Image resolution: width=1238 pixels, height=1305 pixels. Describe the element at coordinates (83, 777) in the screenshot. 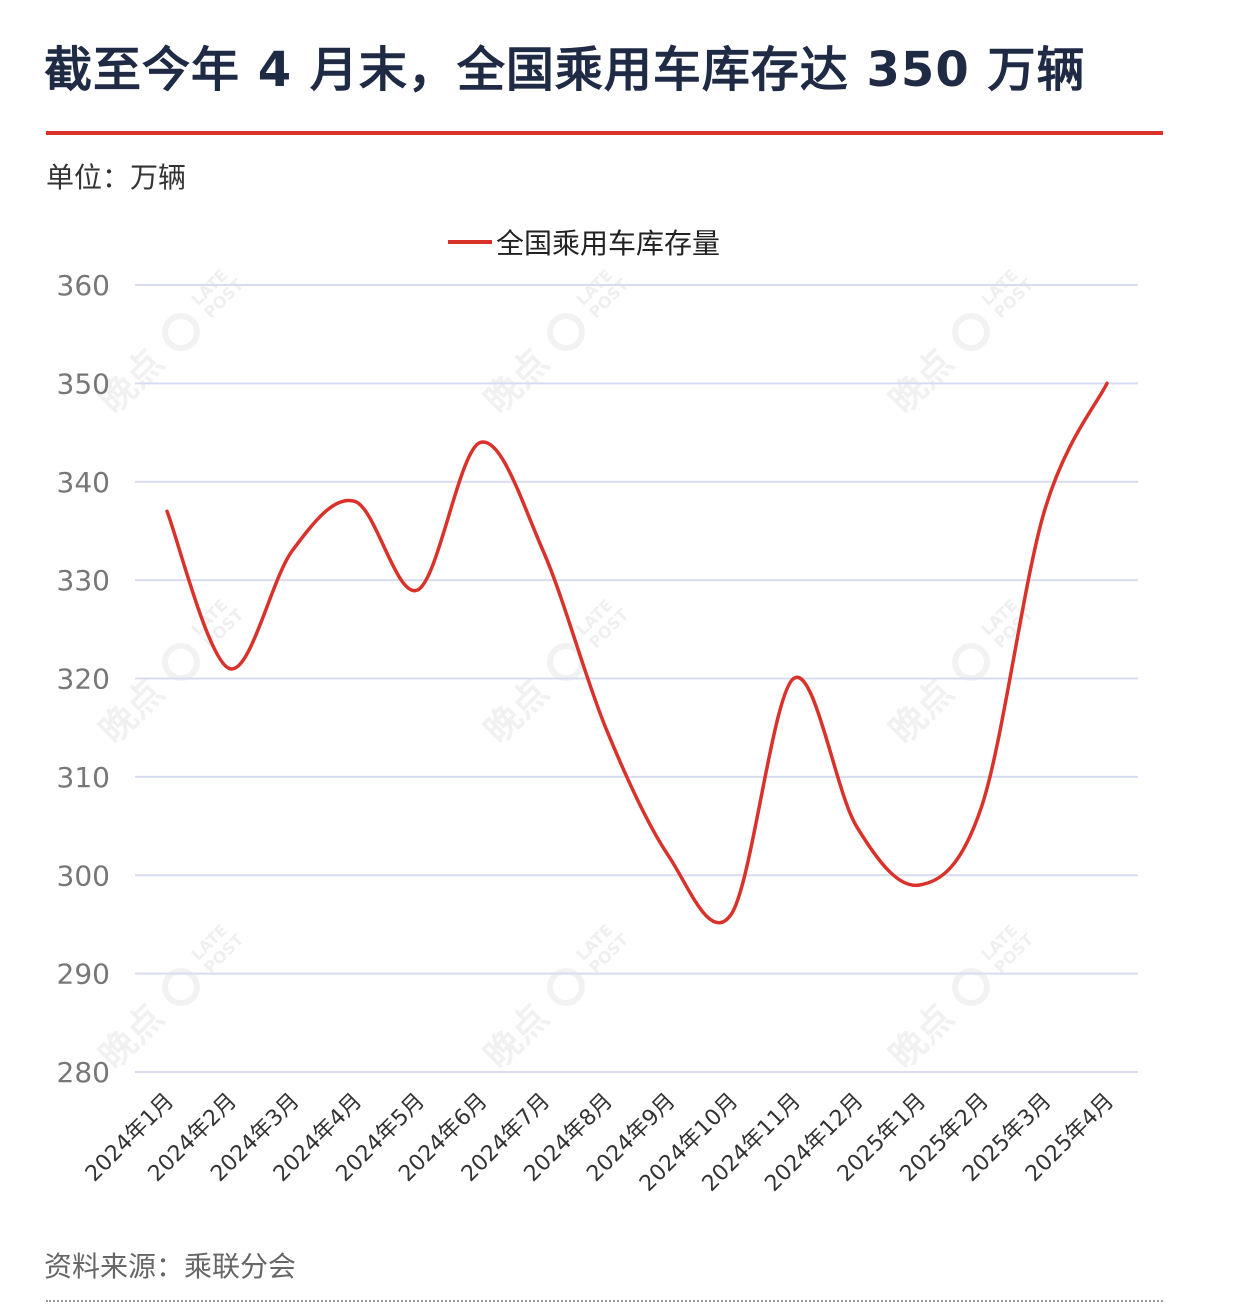

I see `y-tick-label: 310` at that location.